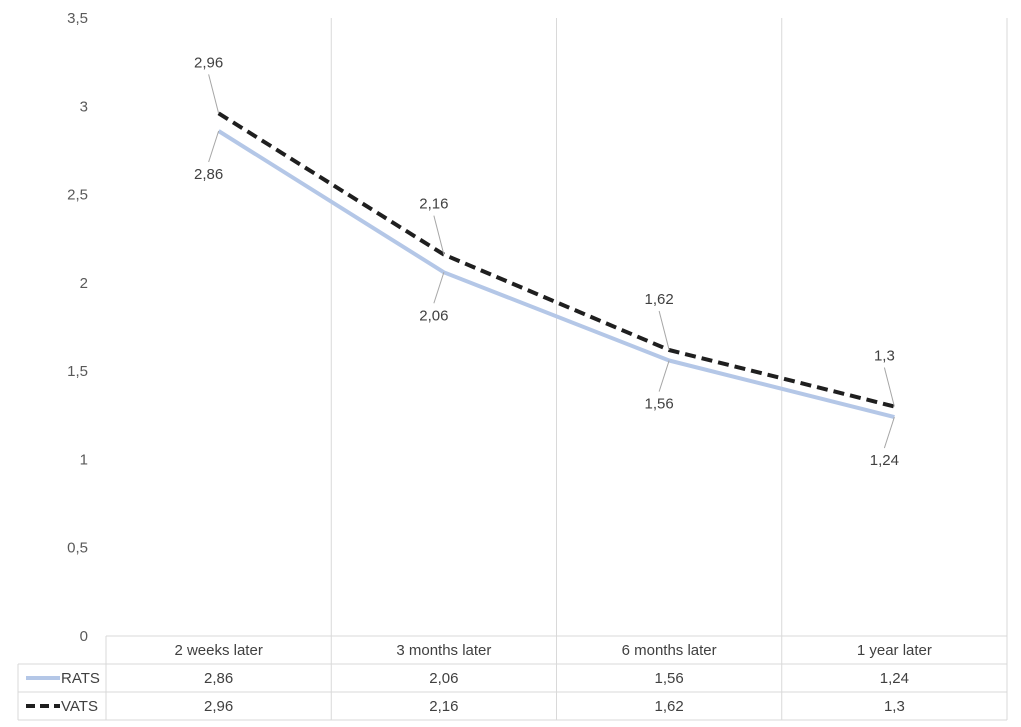 This screenshot has width=1021, height=727. I want to click on y-axis: 0 0,5 1 1,5 2 2,5 3 3,5, so click(77, 327).